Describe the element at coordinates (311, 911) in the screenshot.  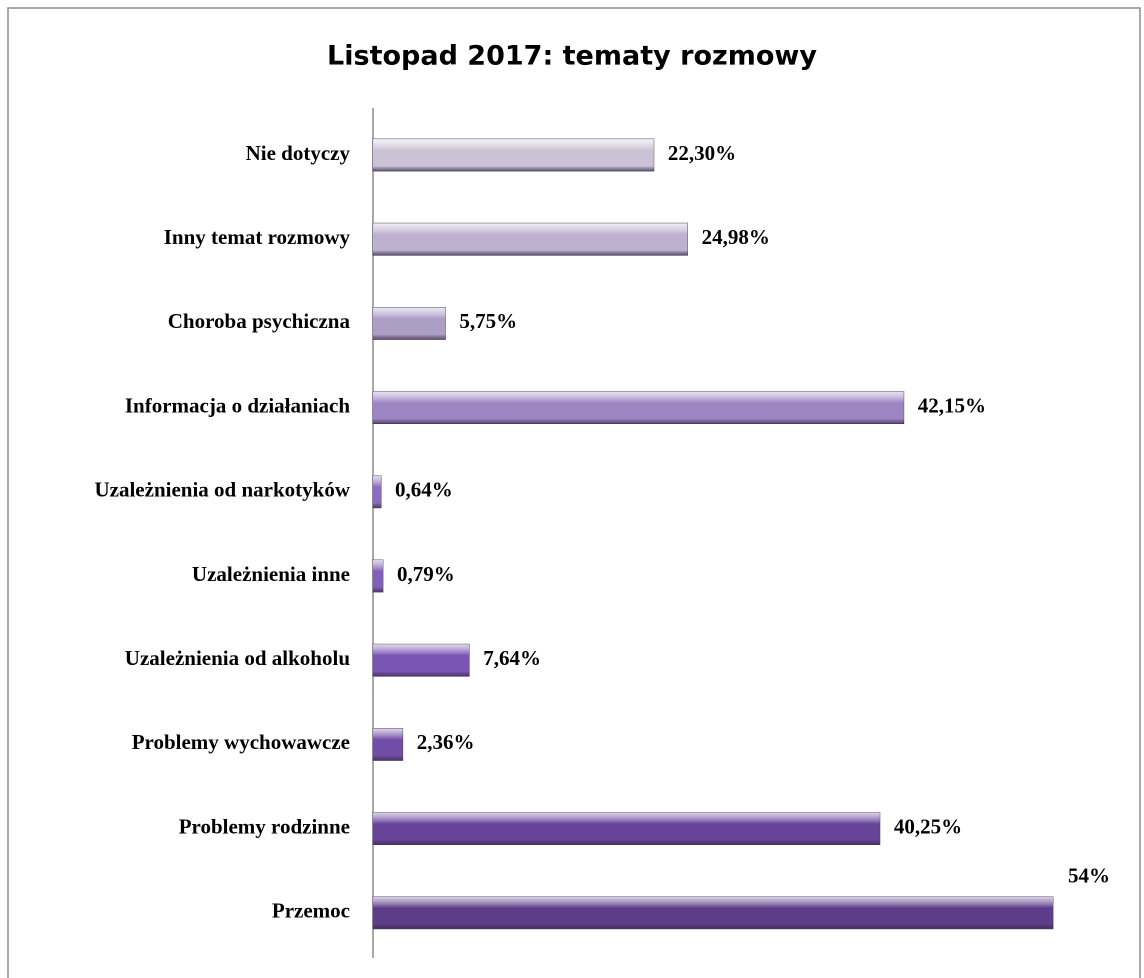
I see `y-tick-label: Przemoc` at that location.